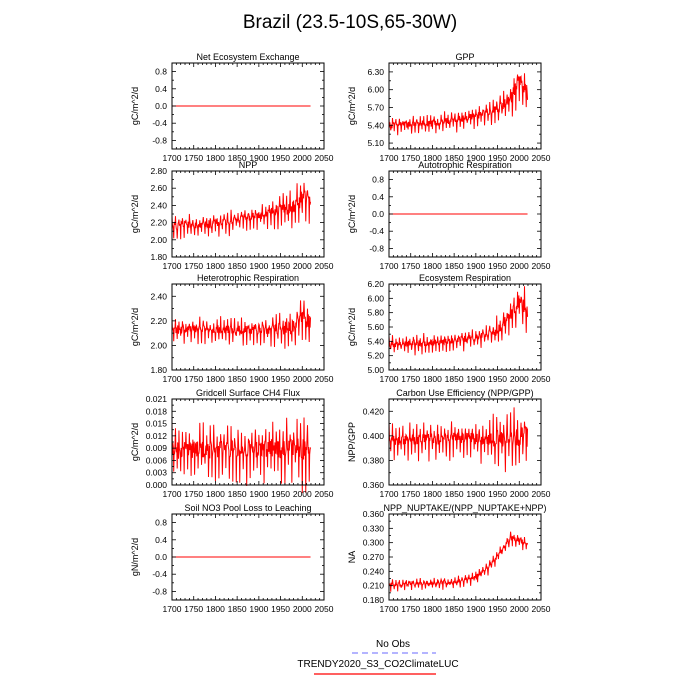 The image size is (700, 700). What do you see at coordinates (247, 57) in the screenshot?
I see `panel-title: Net Ecosystem Exchange` at bounding box center [247, 57].